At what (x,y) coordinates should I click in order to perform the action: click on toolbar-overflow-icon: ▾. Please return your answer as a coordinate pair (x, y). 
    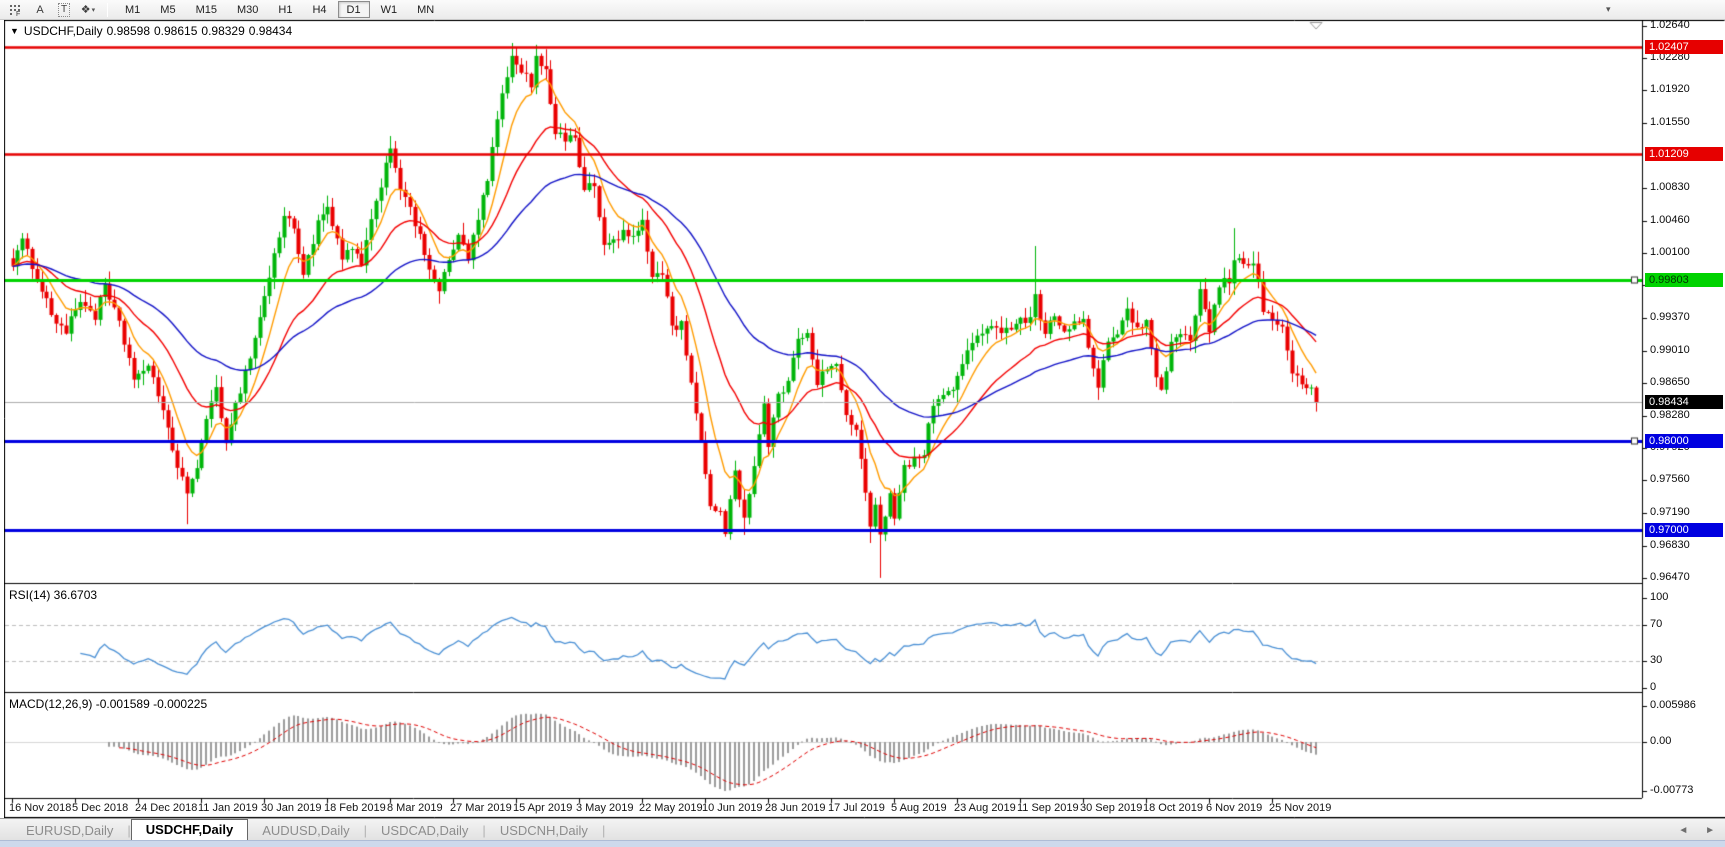
    Looking at the image, I should click on (1608, 9).